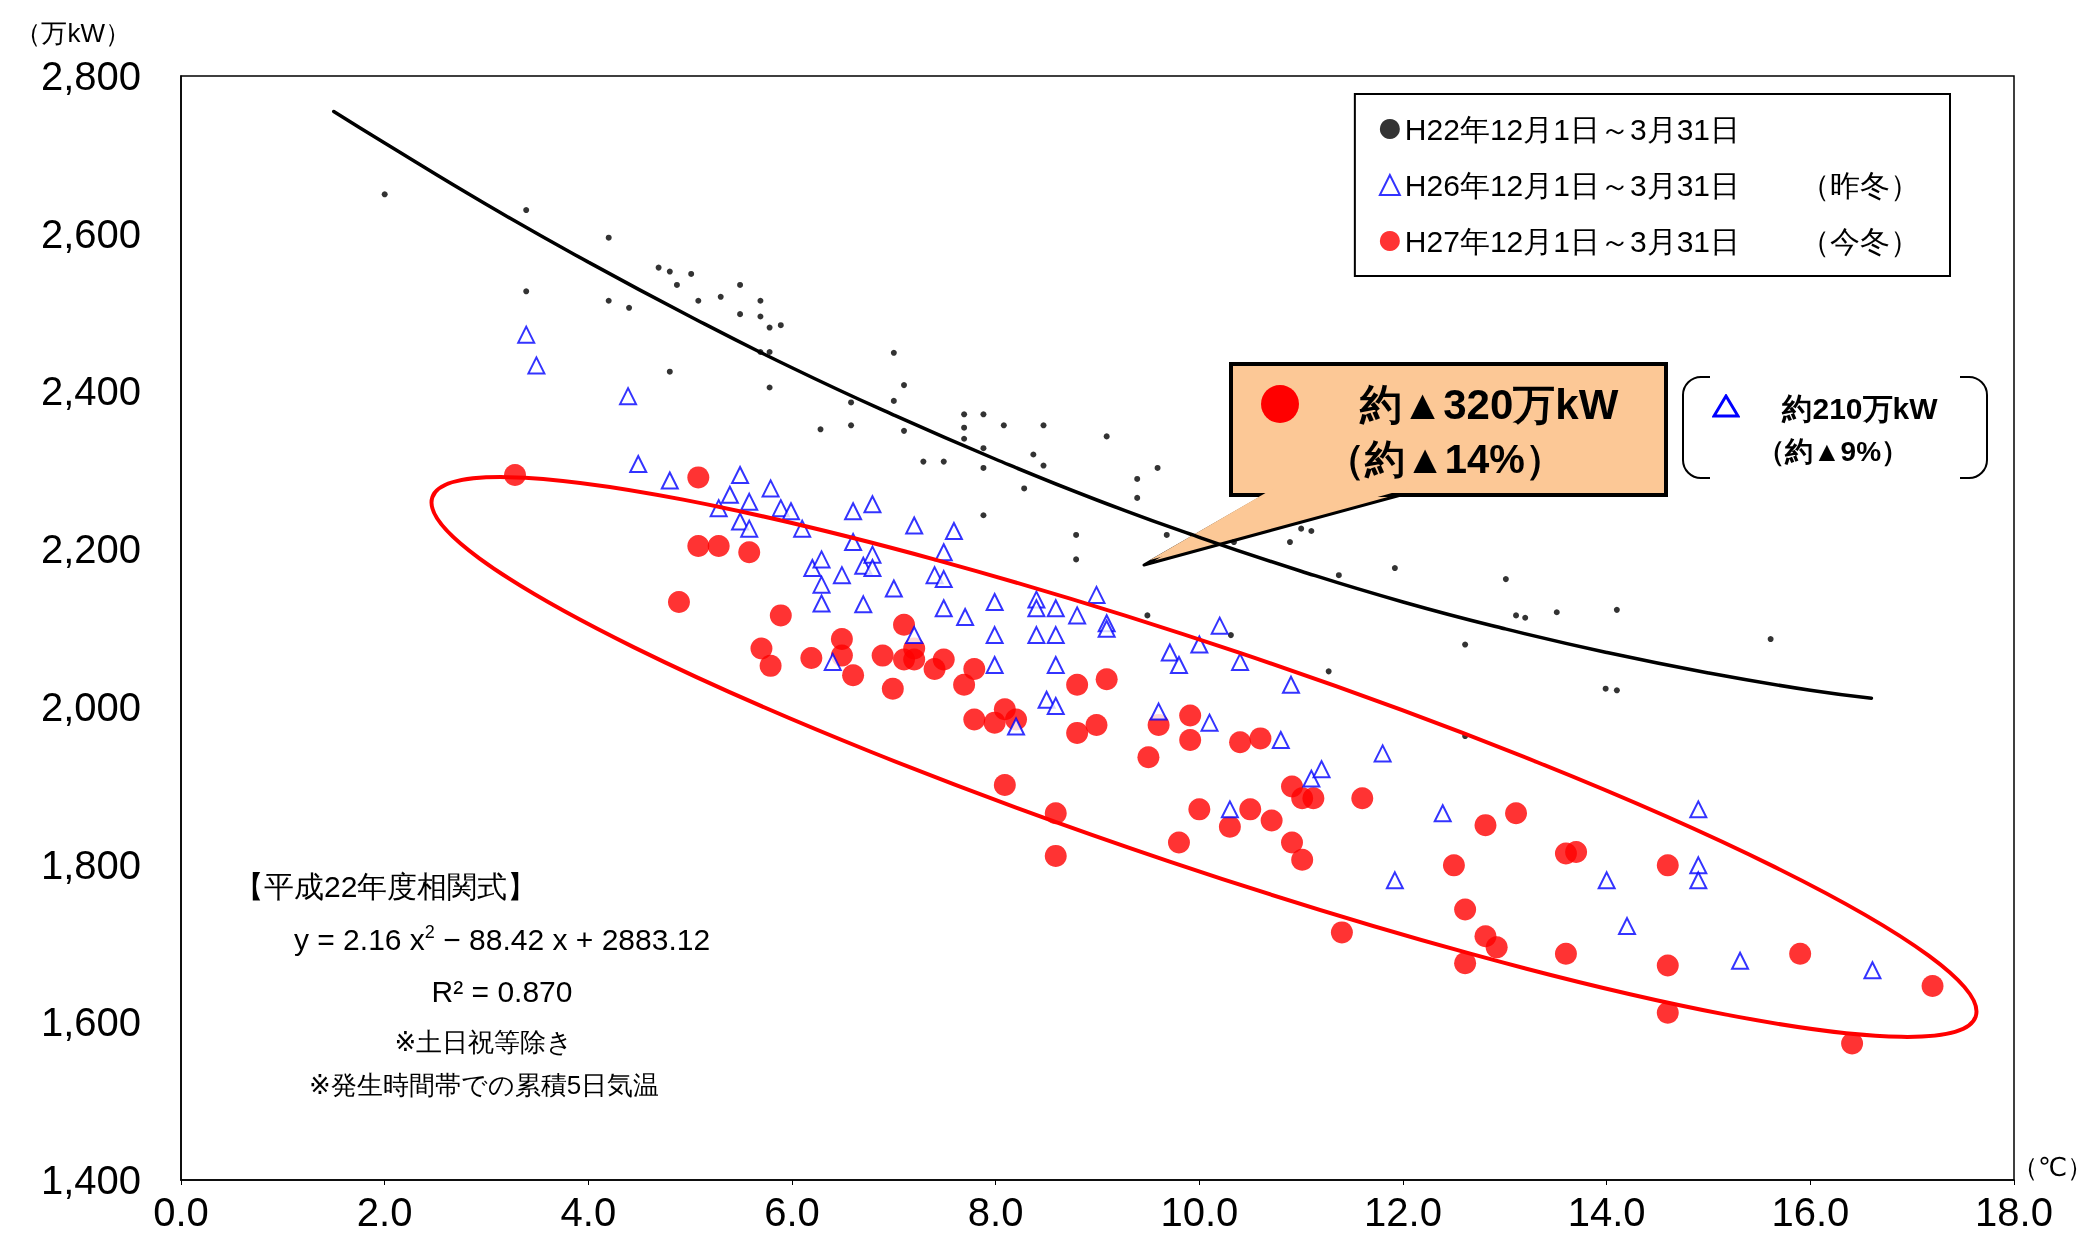 The width and height of the screenshot is (2098, 1259). What do you see at coordinates (2053, 1167) in the screenshot?
I see `x-axis-title: （℃）` at bounding box center [2053, 1167].